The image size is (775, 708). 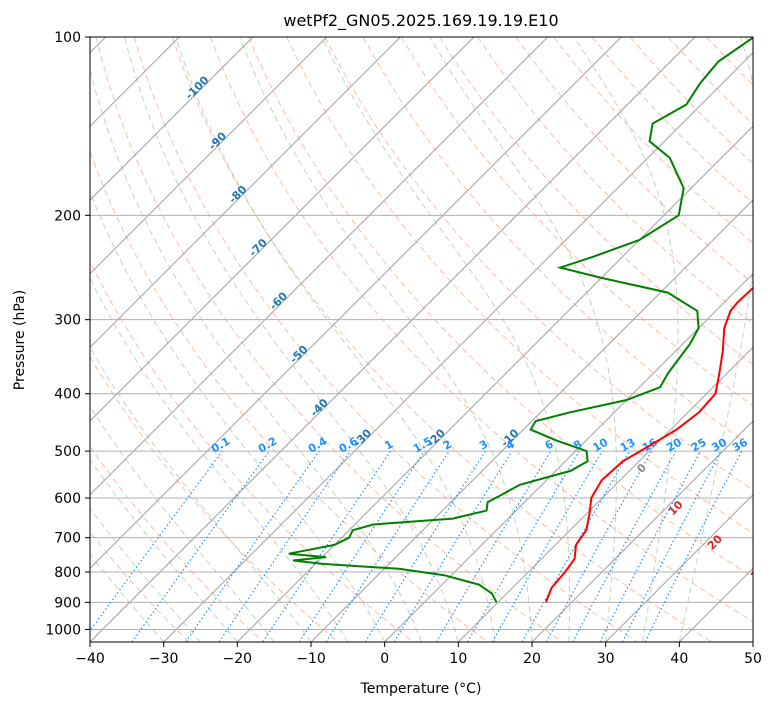 What do you see at coordinates (67, 603) in the screenshot?
I see `y-tick-label: 900` at bounding box center [67, 603].